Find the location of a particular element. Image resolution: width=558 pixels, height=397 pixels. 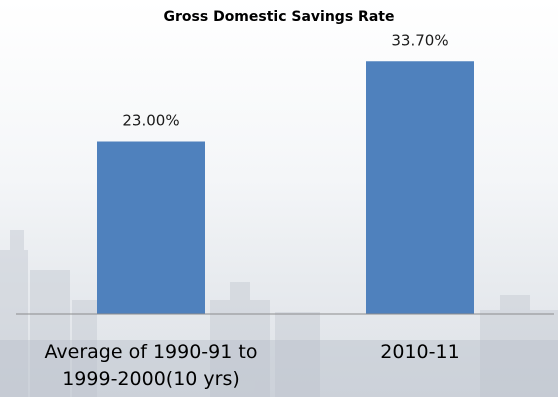

data-label-1: 33.70% is located at coordinates (419, 40).